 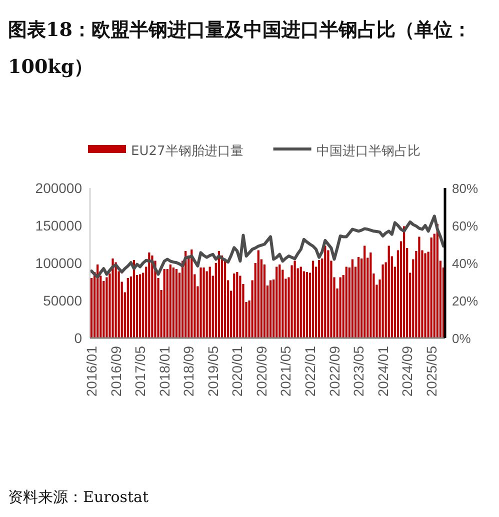 I want to click on x-tick-label: 2024/01, so click(x=382, y=371).